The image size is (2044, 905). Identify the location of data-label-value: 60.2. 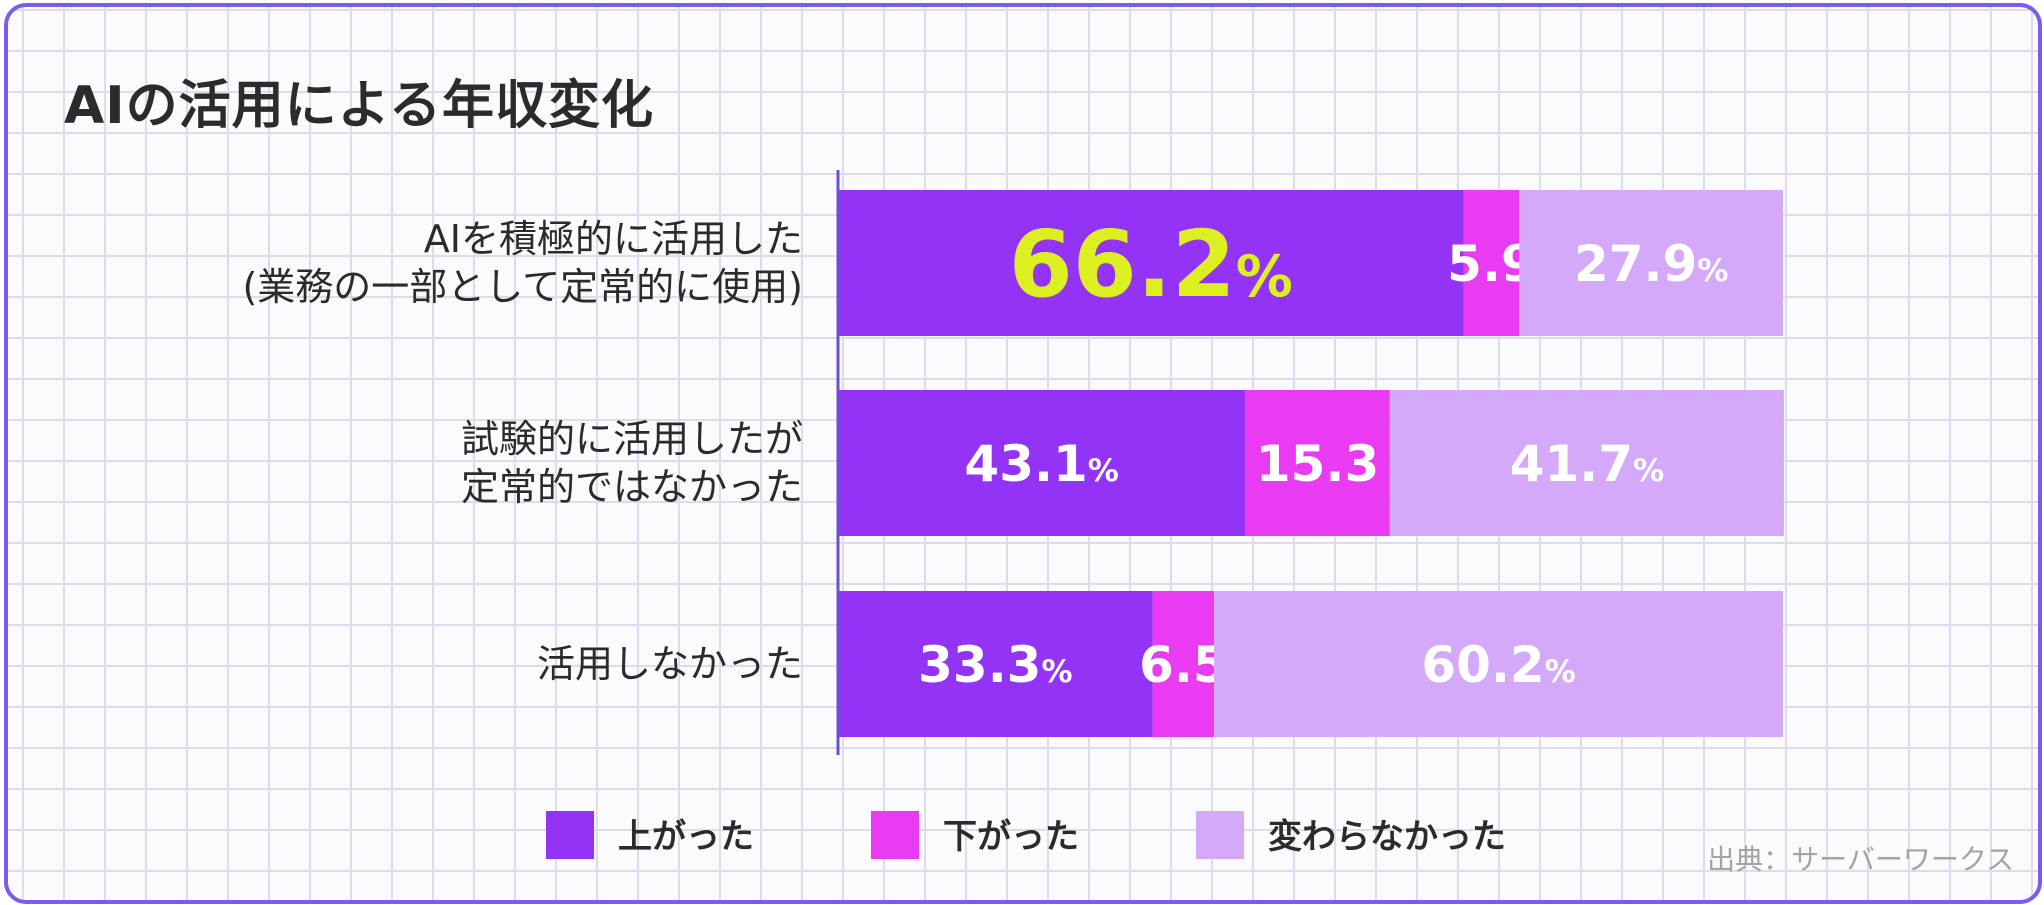
(1482, 665).